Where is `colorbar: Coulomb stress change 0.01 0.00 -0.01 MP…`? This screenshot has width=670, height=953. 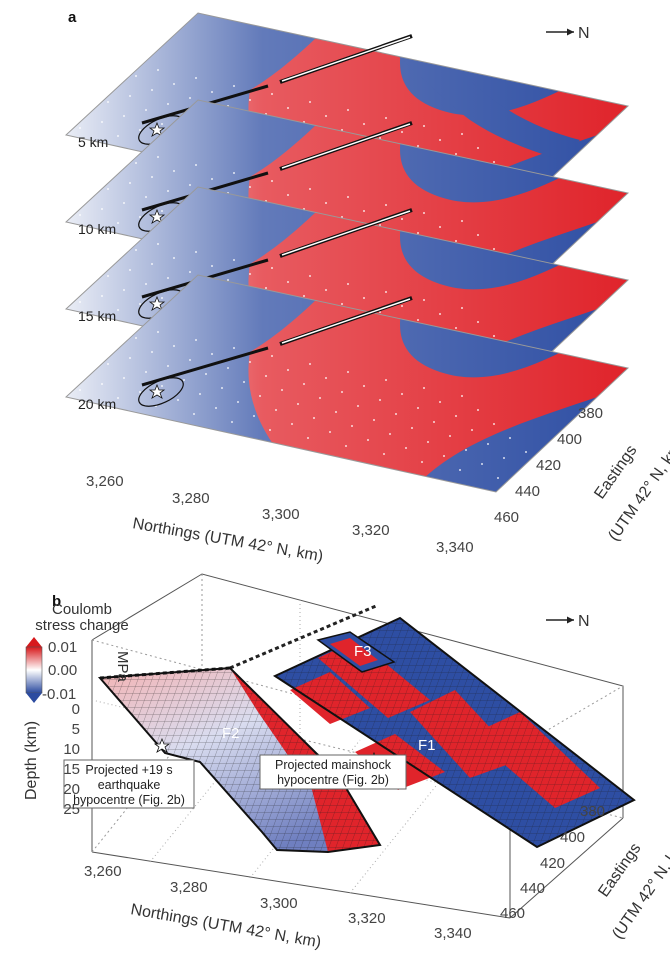
colorbar: Coulomb stress change 0.01 0.00 -0.01 MP… is located at coordinates (78, 652).